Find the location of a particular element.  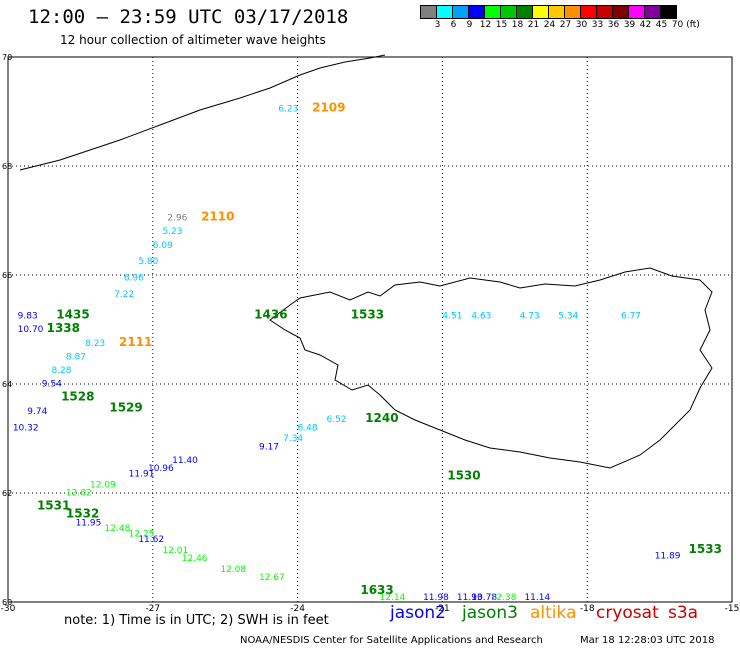

color-legend is located at coordinates (548, 12).